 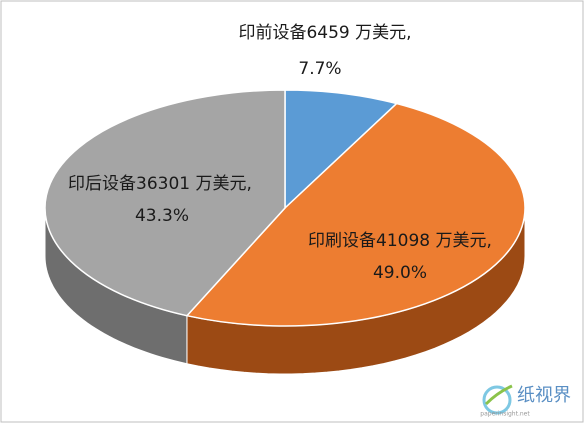 I want to click on watermark-swoosh, so click(x=498, y=395).